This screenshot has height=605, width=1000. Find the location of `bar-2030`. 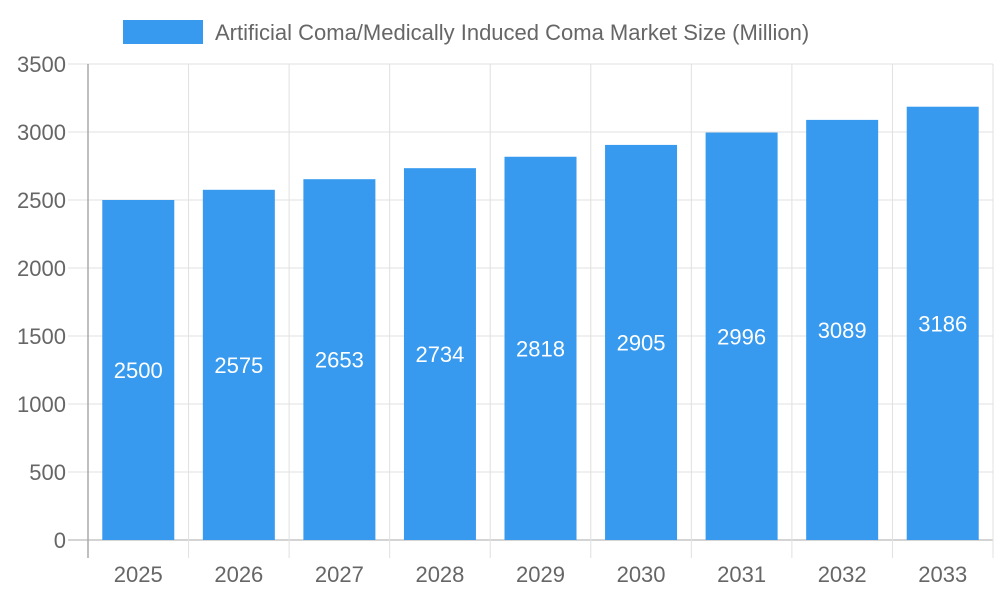

bar-2030 is located at coordinates (641, 342).